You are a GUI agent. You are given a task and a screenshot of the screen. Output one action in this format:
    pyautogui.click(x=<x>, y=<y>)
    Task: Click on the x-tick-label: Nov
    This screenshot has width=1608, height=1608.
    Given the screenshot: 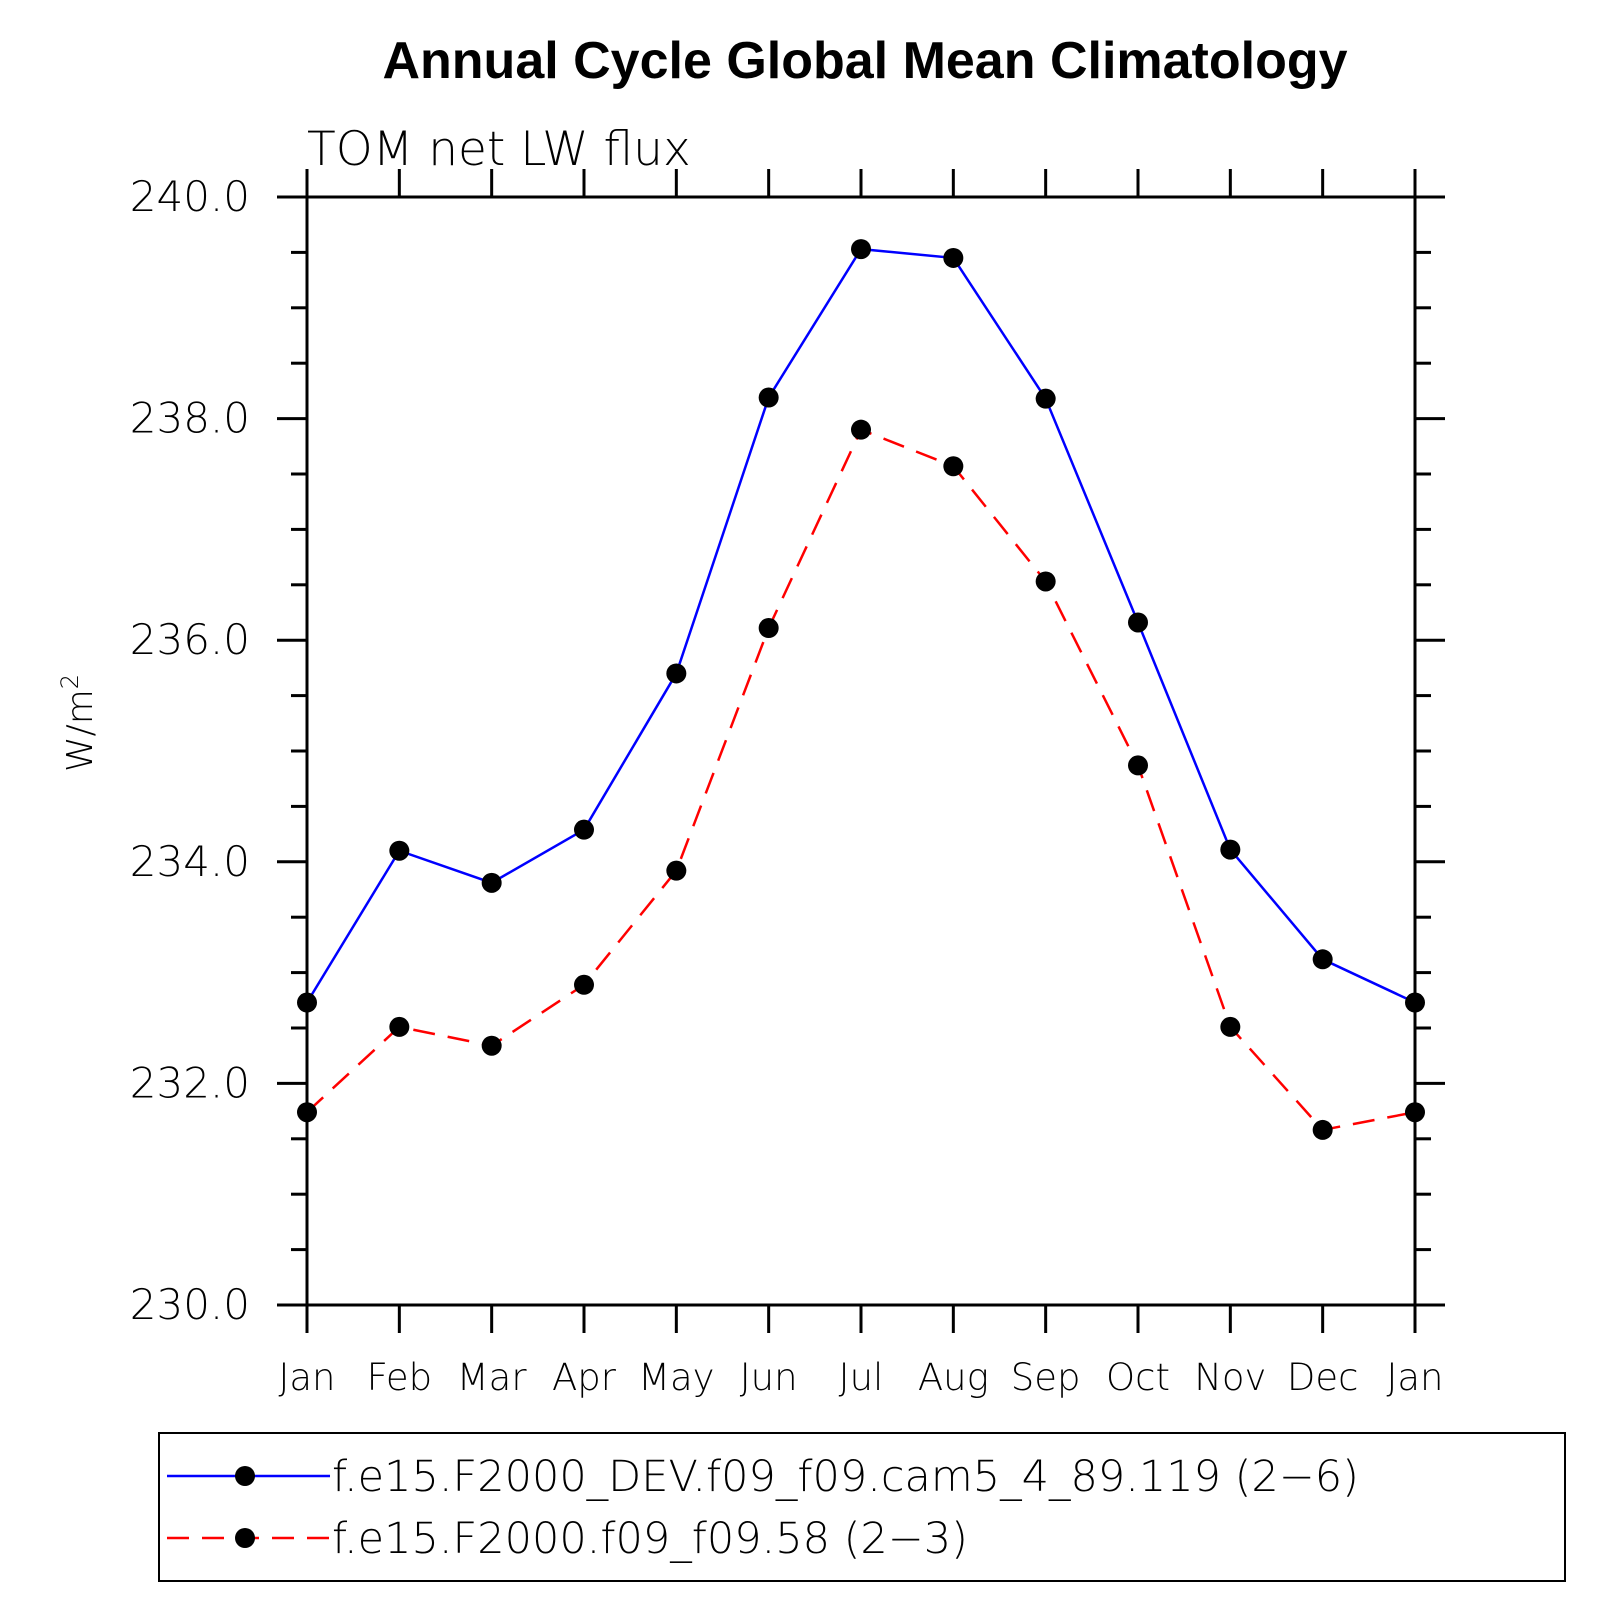 What is the action you would take?
    pyautogui.click(x=1230, y=1377)
    